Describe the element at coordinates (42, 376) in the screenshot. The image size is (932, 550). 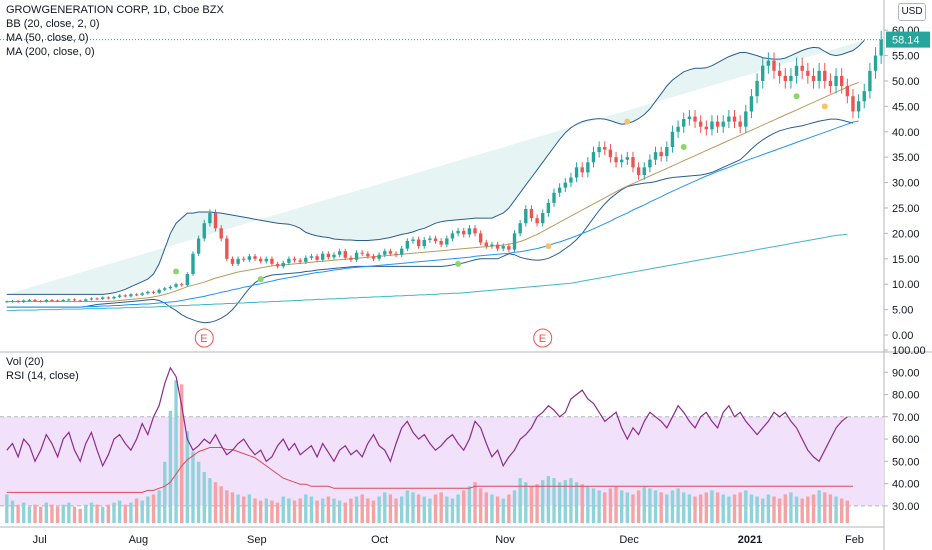
I see `legend-rsi: RSI (14, close)` at that location.